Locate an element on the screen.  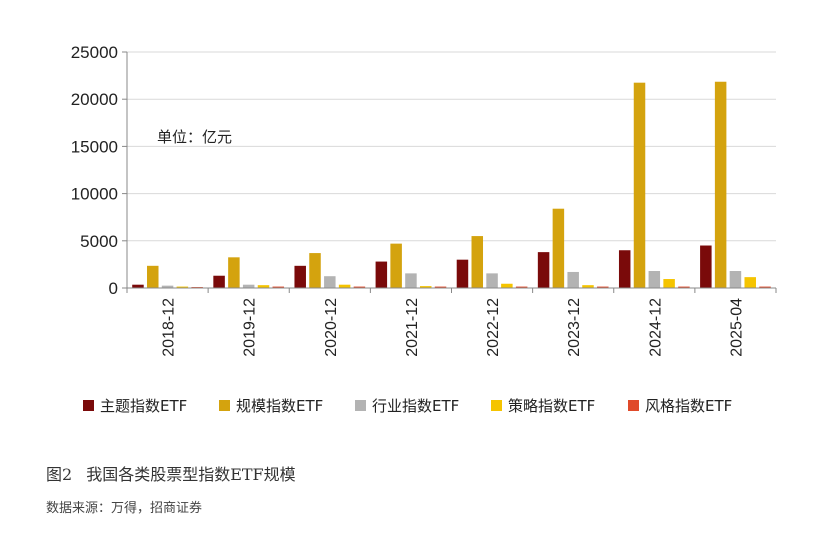
legend-label: 策略指数ETF is located at coordinates (551, 406).